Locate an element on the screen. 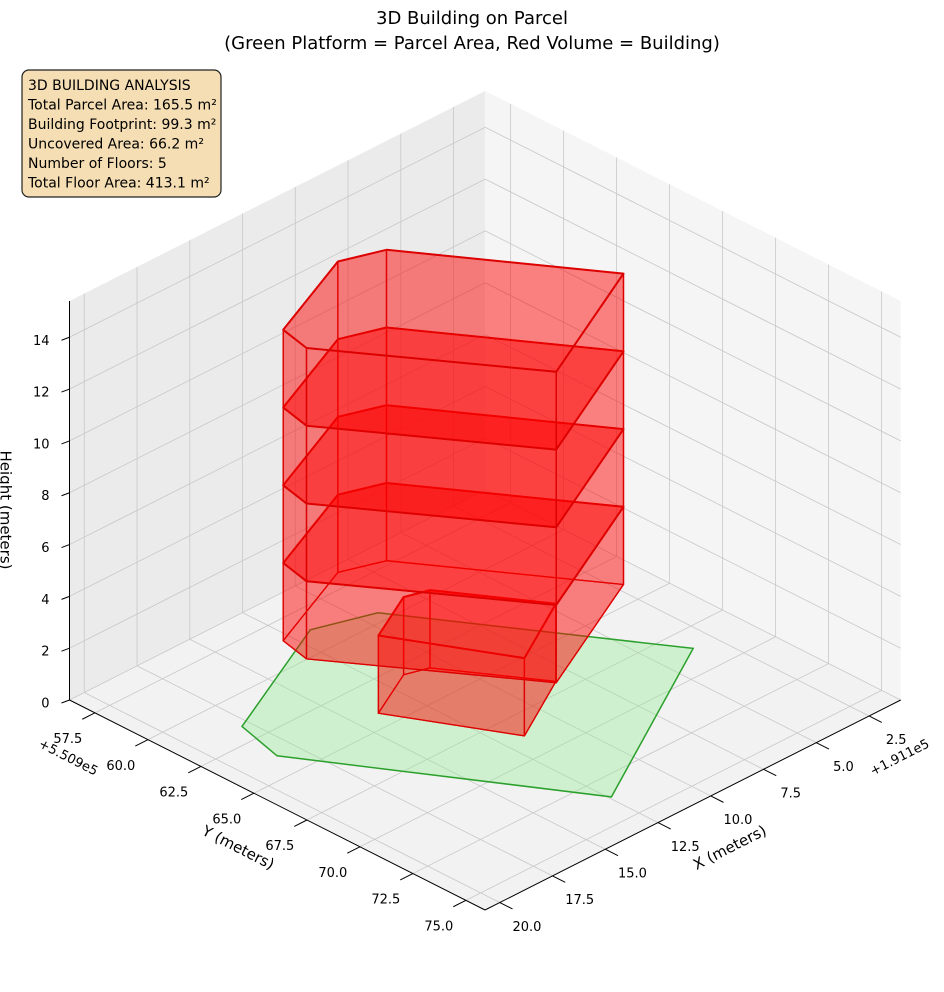 The width and height of the screenshot is (944, 992). annotation-line: Total Floor Area: 413.1 m² is located at coordinates (118, 184).